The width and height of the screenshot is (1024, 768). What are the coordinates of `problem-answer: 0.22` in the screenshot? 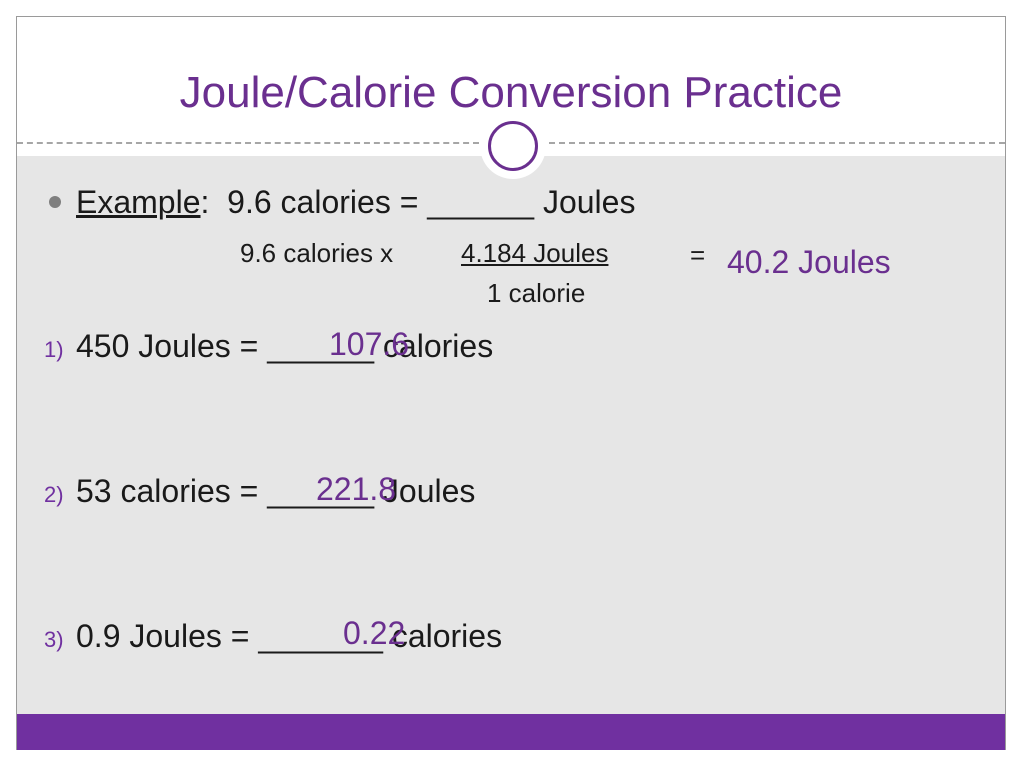 It's located at (374, 633).